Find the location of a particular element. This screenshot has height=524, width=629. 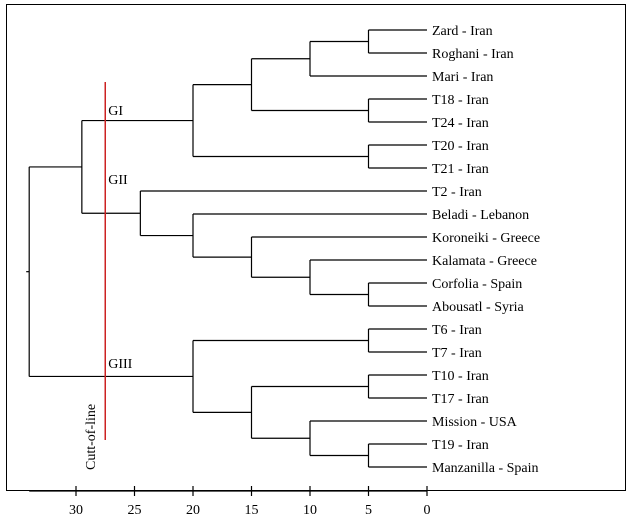

leaf-label: T2 - Iran is located at coordinates (457, 192).